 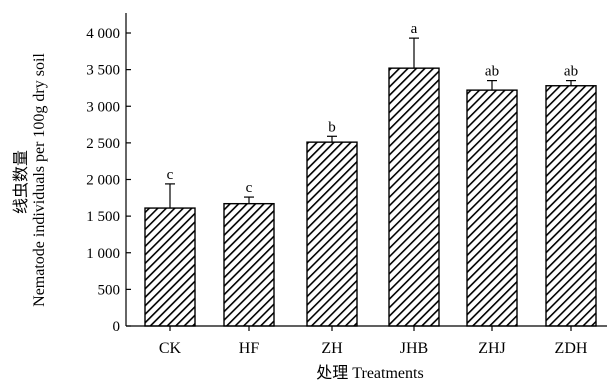 I want to click on y-tick-label: 3 000, so click(x=103, y=107).